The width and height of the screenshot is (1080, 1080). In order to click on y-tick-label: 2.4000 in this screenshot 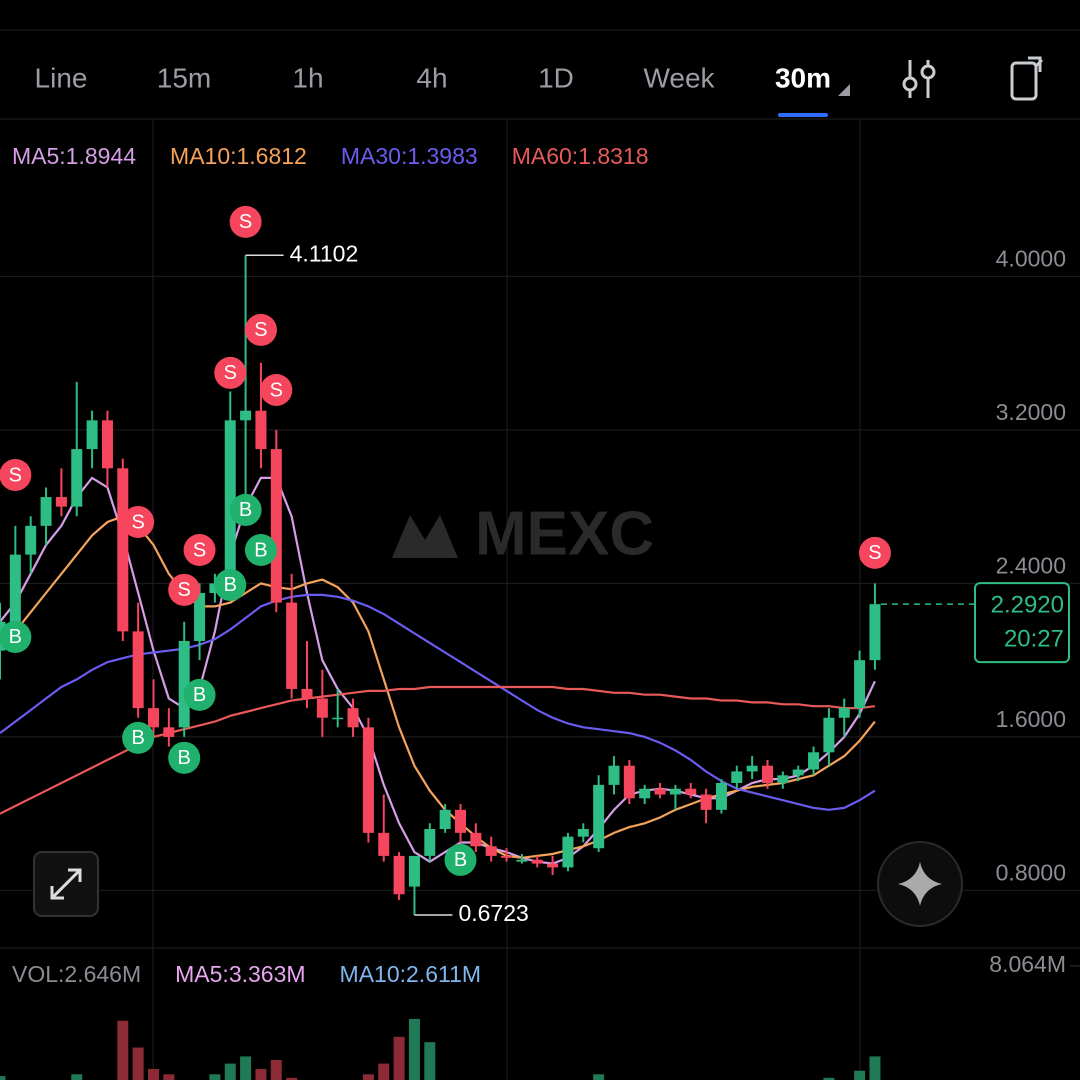, I will do `click(1031, 565)`.